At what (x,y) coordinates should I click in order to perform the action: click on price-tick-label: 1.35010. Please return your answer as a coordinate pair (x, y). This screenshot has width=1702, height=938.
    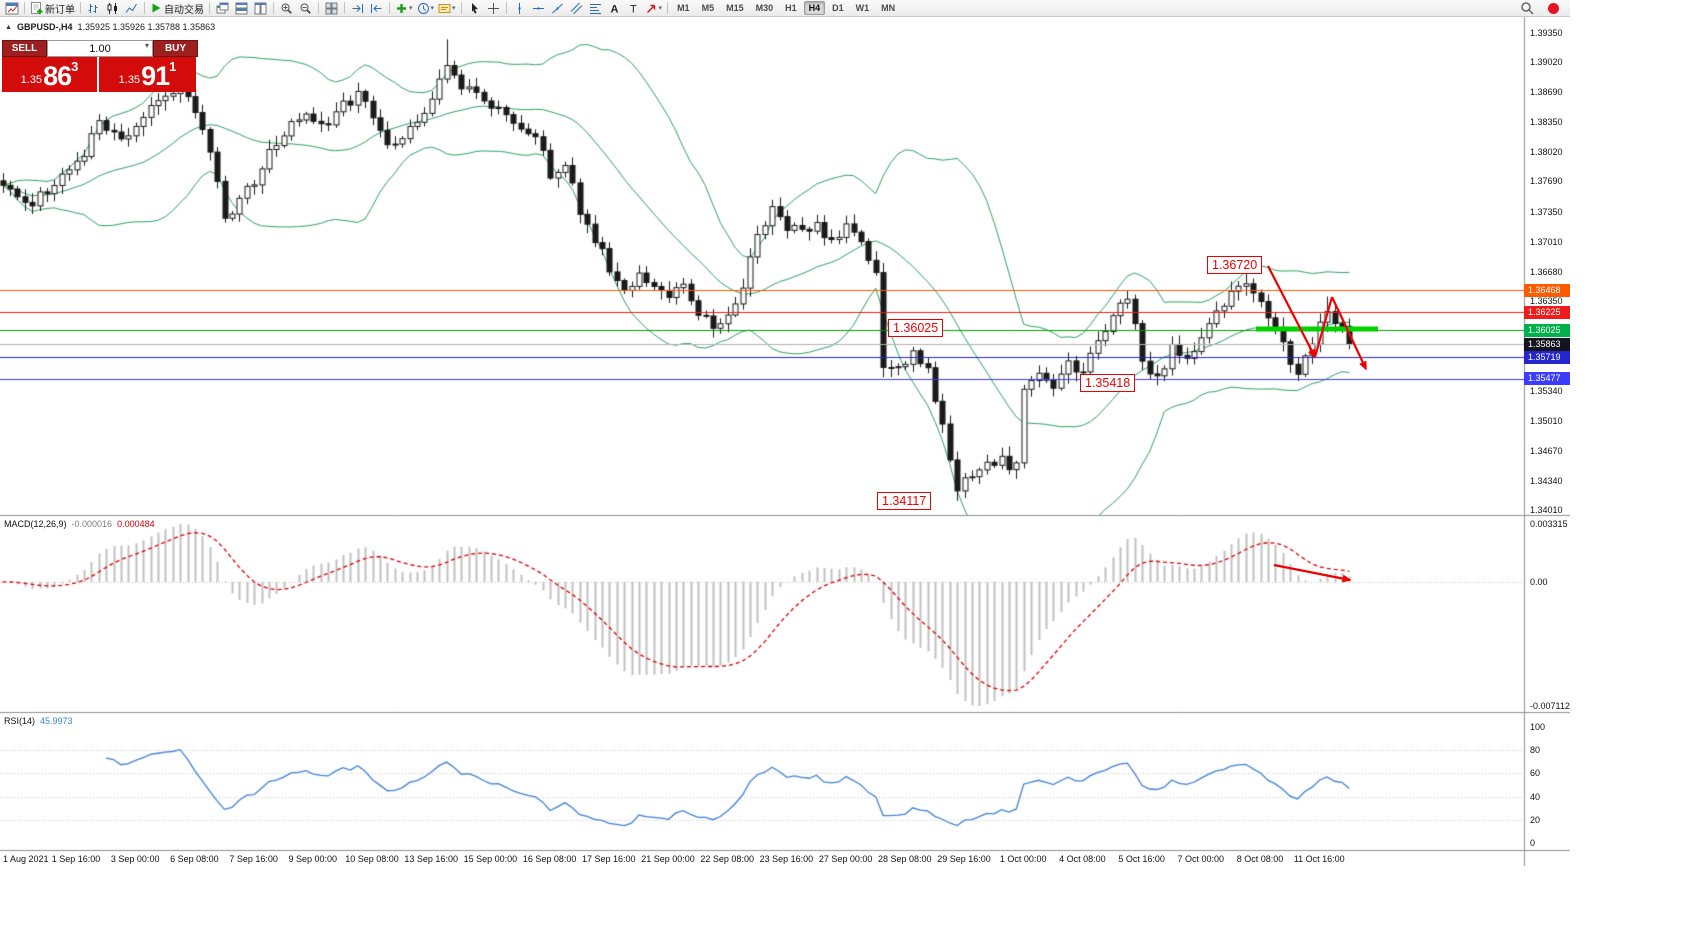
    Looking at the image, I should click on (1546, 420).